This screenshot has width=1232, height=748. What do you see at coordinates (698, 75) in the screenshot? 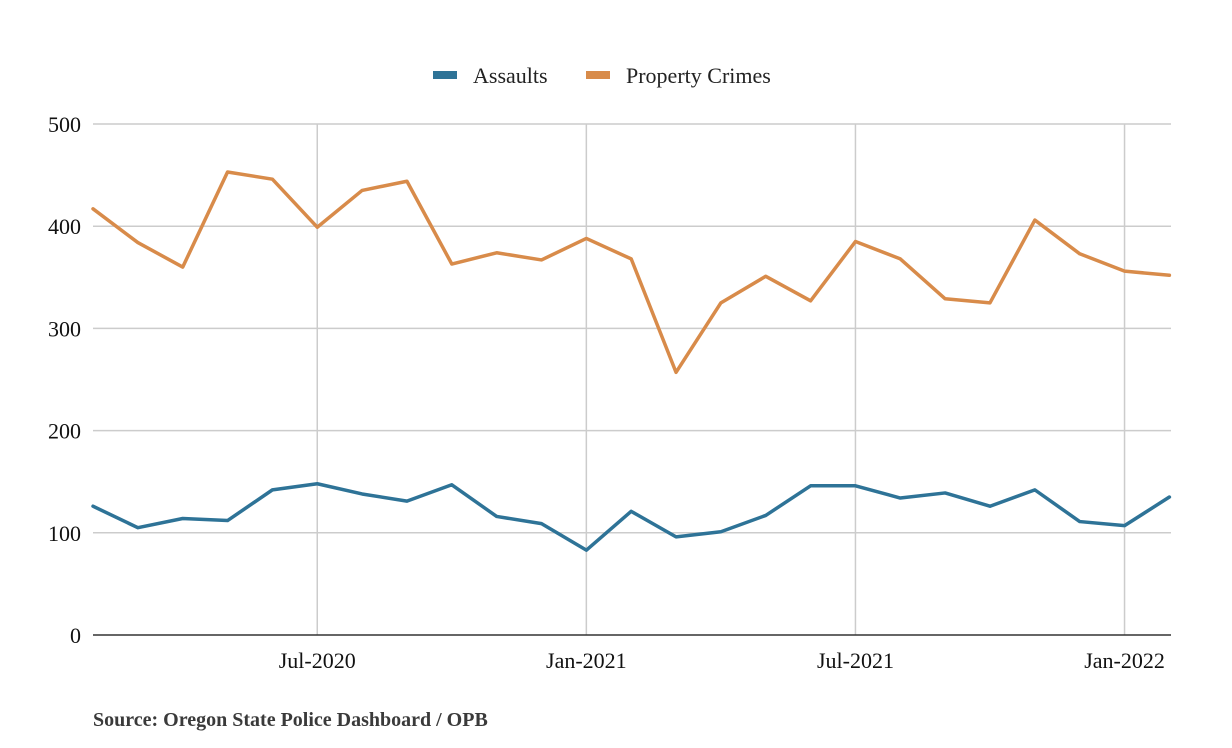
I see `legend-label-property-crimes: Property Crimes` at bounding box center [698, 75].